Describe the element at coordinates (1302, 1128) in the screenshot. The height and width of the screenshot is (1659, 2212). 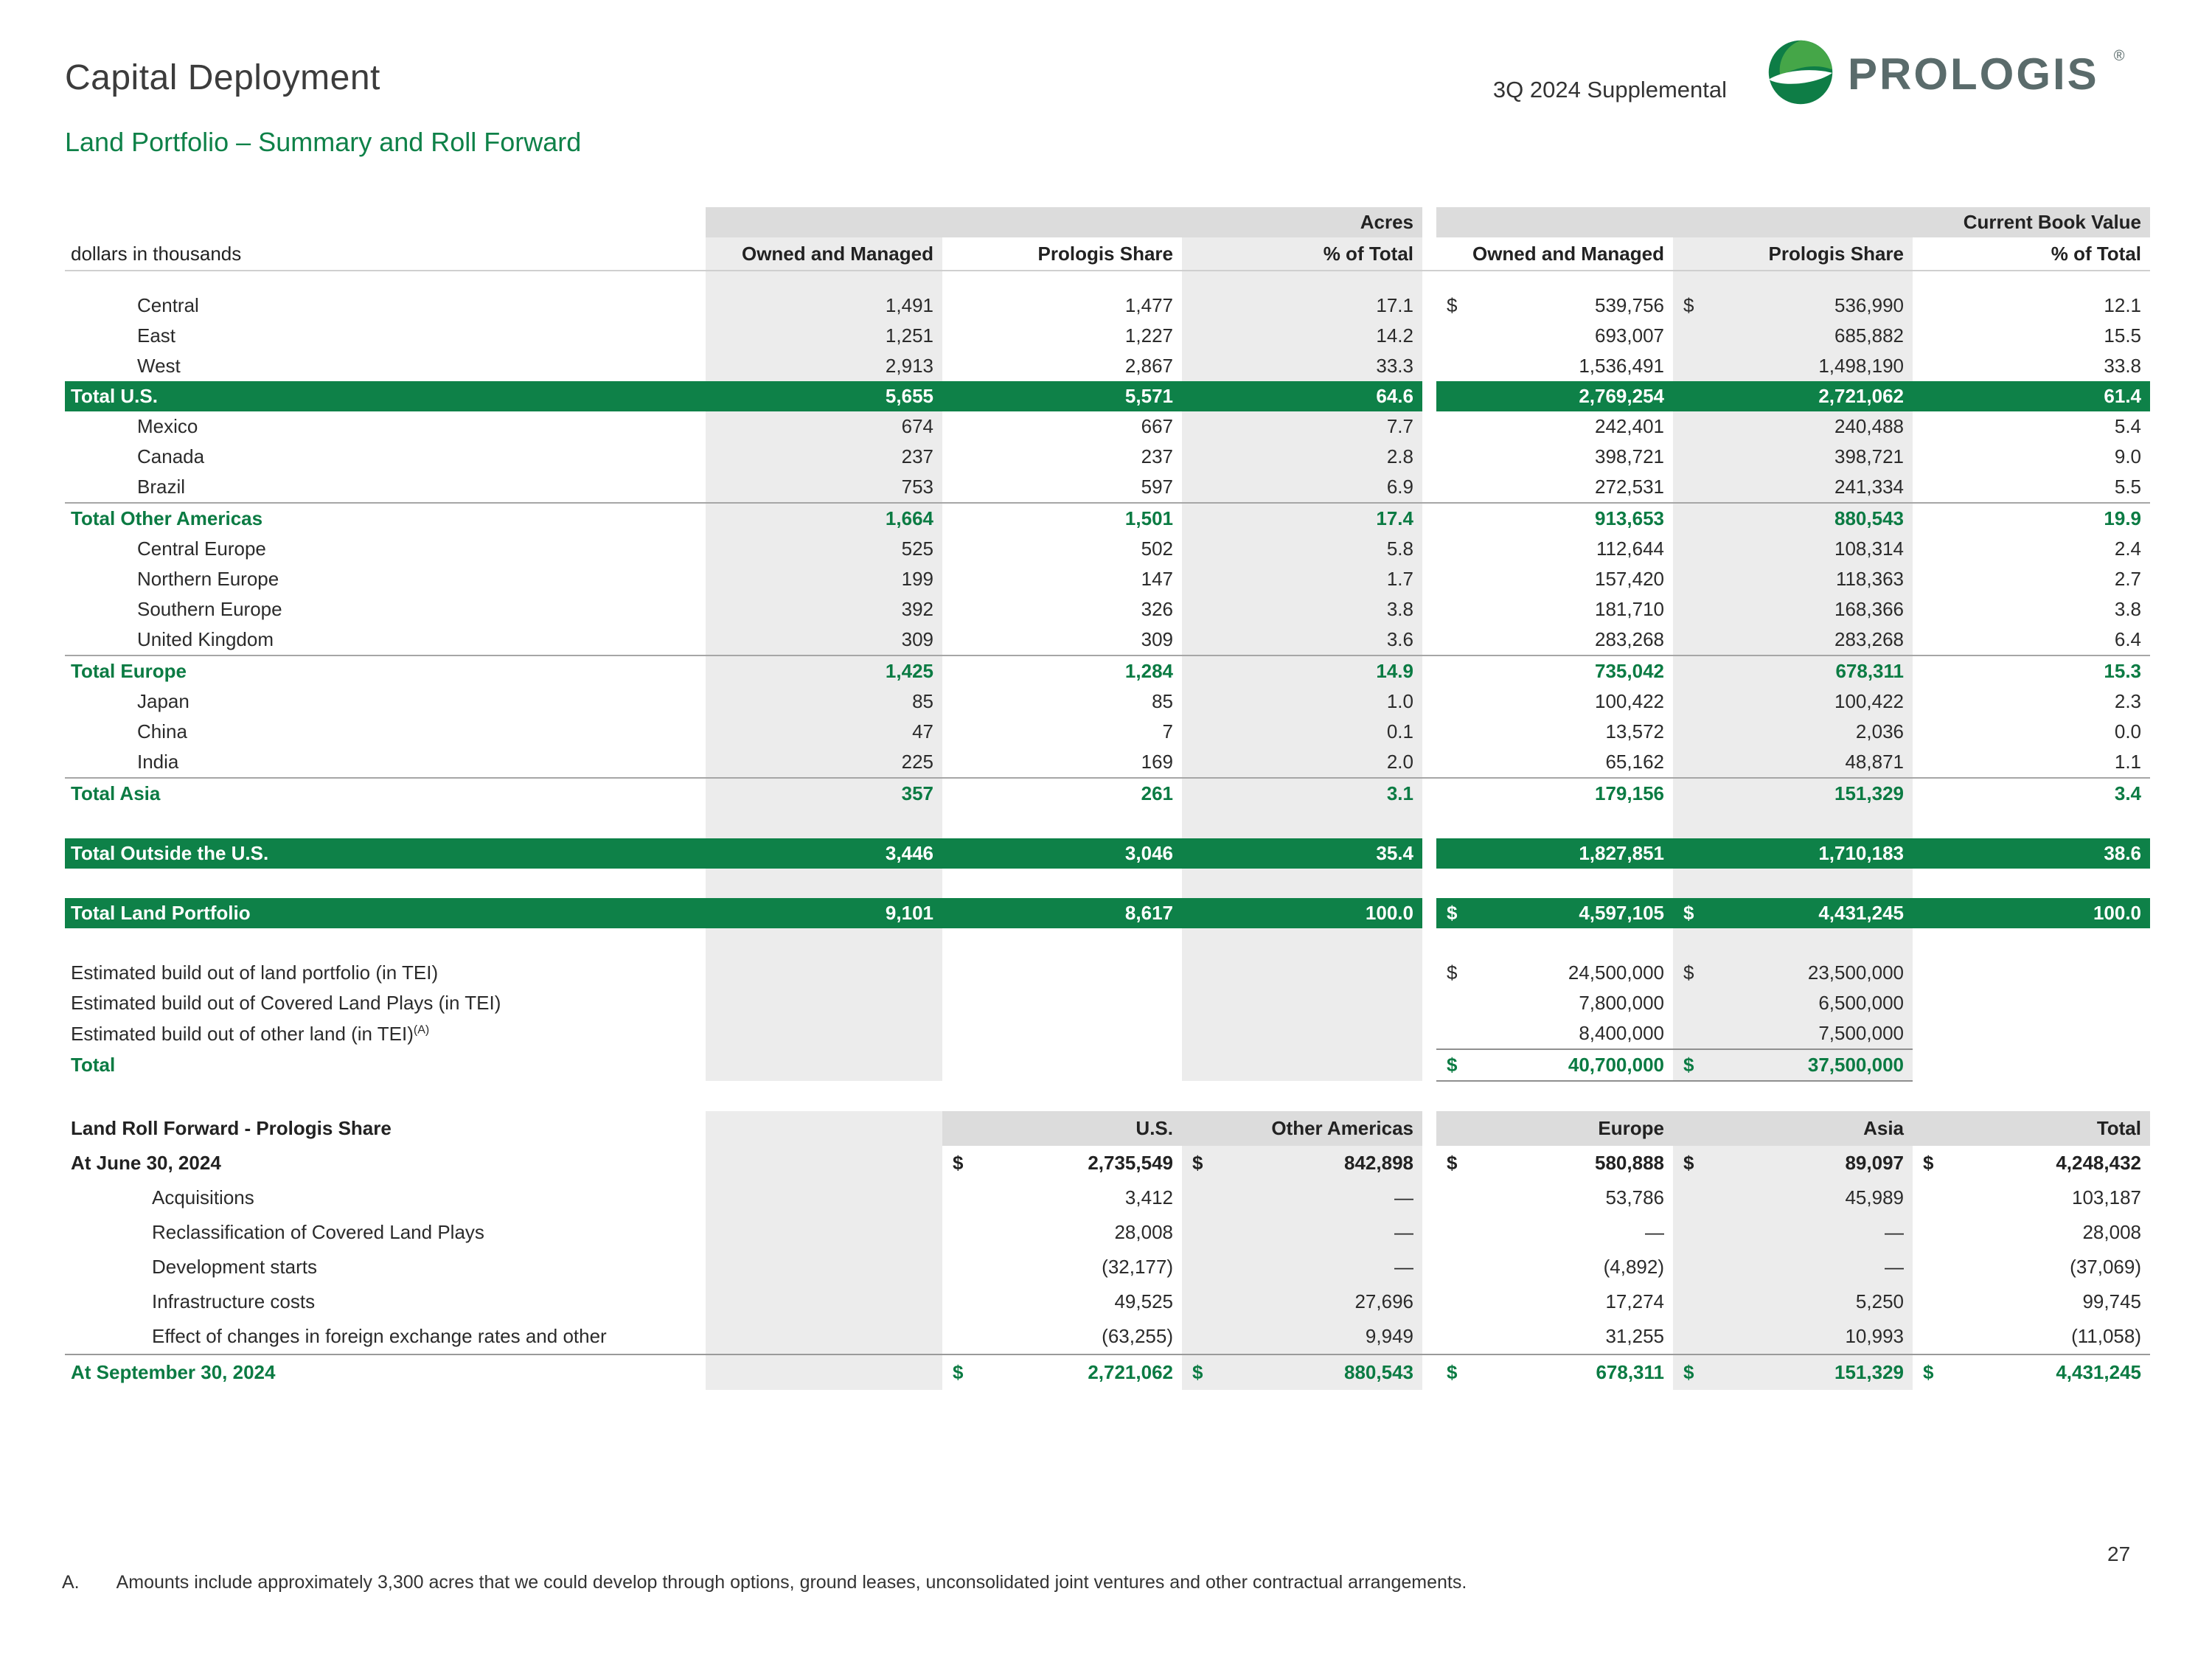
I see `rollforward-column-header: Other Americas` at that location.